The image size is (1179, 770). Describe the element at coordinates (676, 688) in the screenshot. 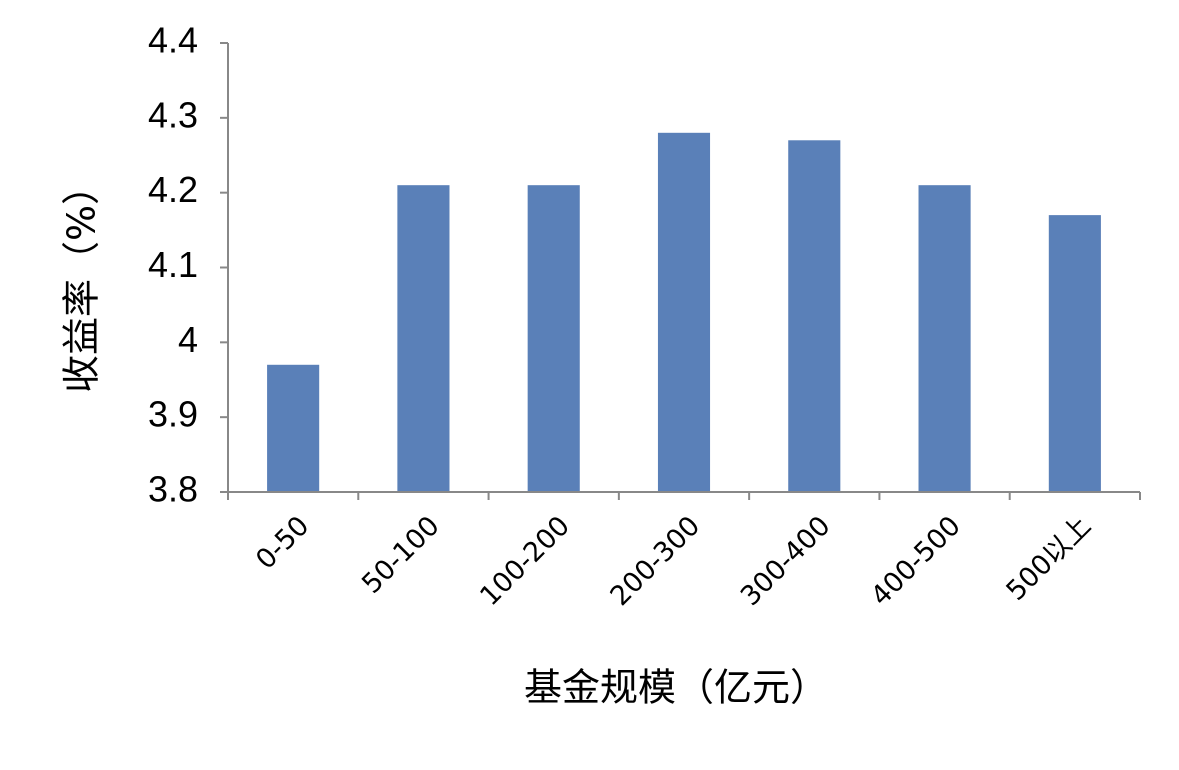

I see `x-axis-title: 基金规模（亿元）` at that location.